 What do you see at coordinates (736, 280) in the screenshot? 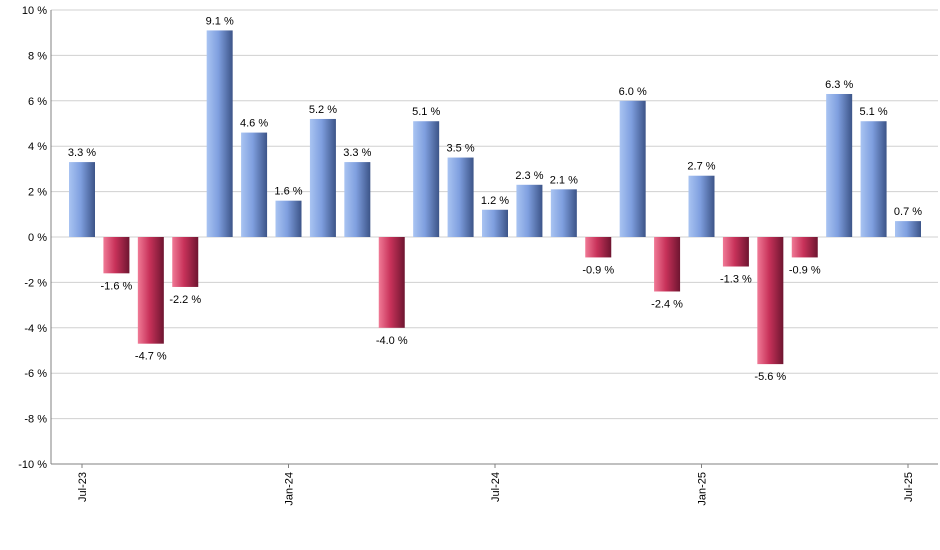
I see `data-label: -1.3 %` at bounding box center [736, 280].